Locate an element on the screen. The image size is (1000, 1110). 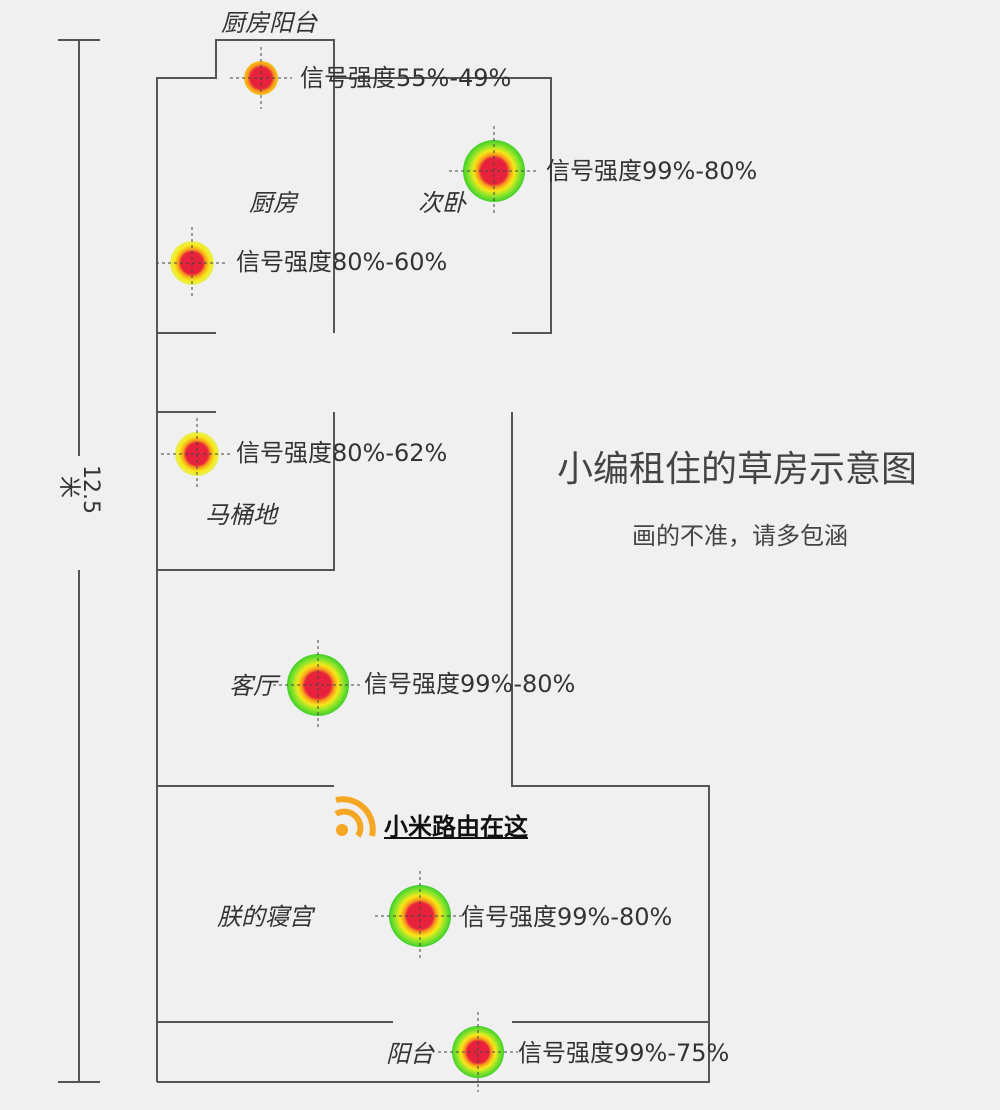
room-label: 次卧 is located at coordinates (442, 203).